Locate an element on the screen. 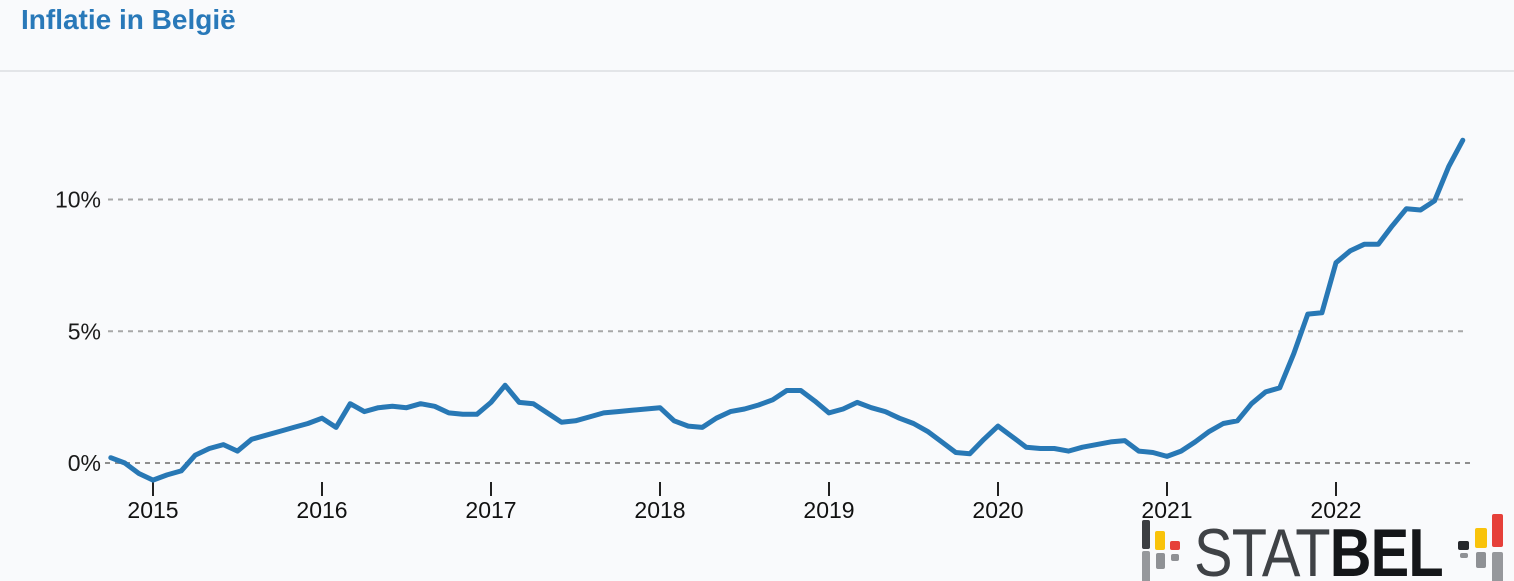 This screenshot has height=581, width=1514. statbel-logo: STATBEL is located at coordinates (1327, 543).